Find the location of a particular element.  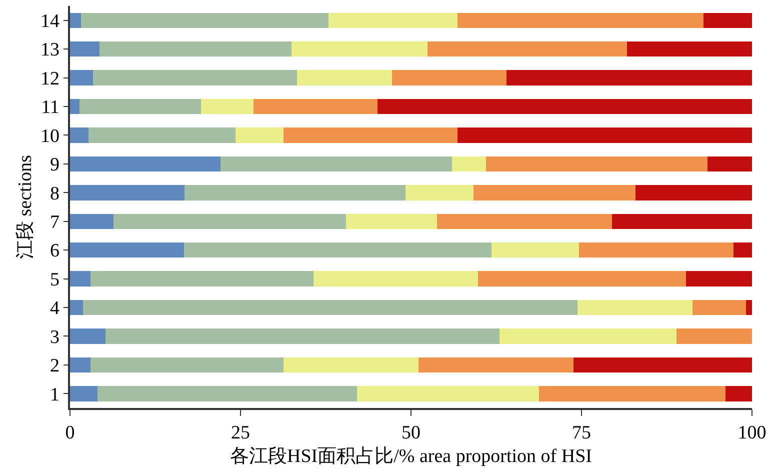

y-tick-label: 6 is located at coordinates (55, 251).